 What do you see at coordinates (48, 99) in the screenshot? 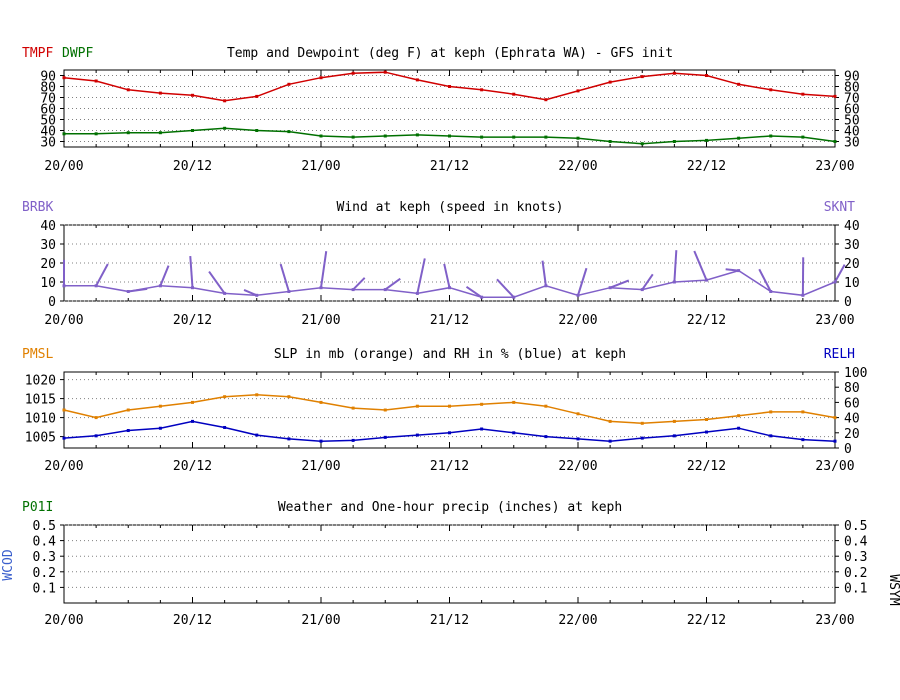
I see `y-tick-label: 70` at bounding box center [48, 99].